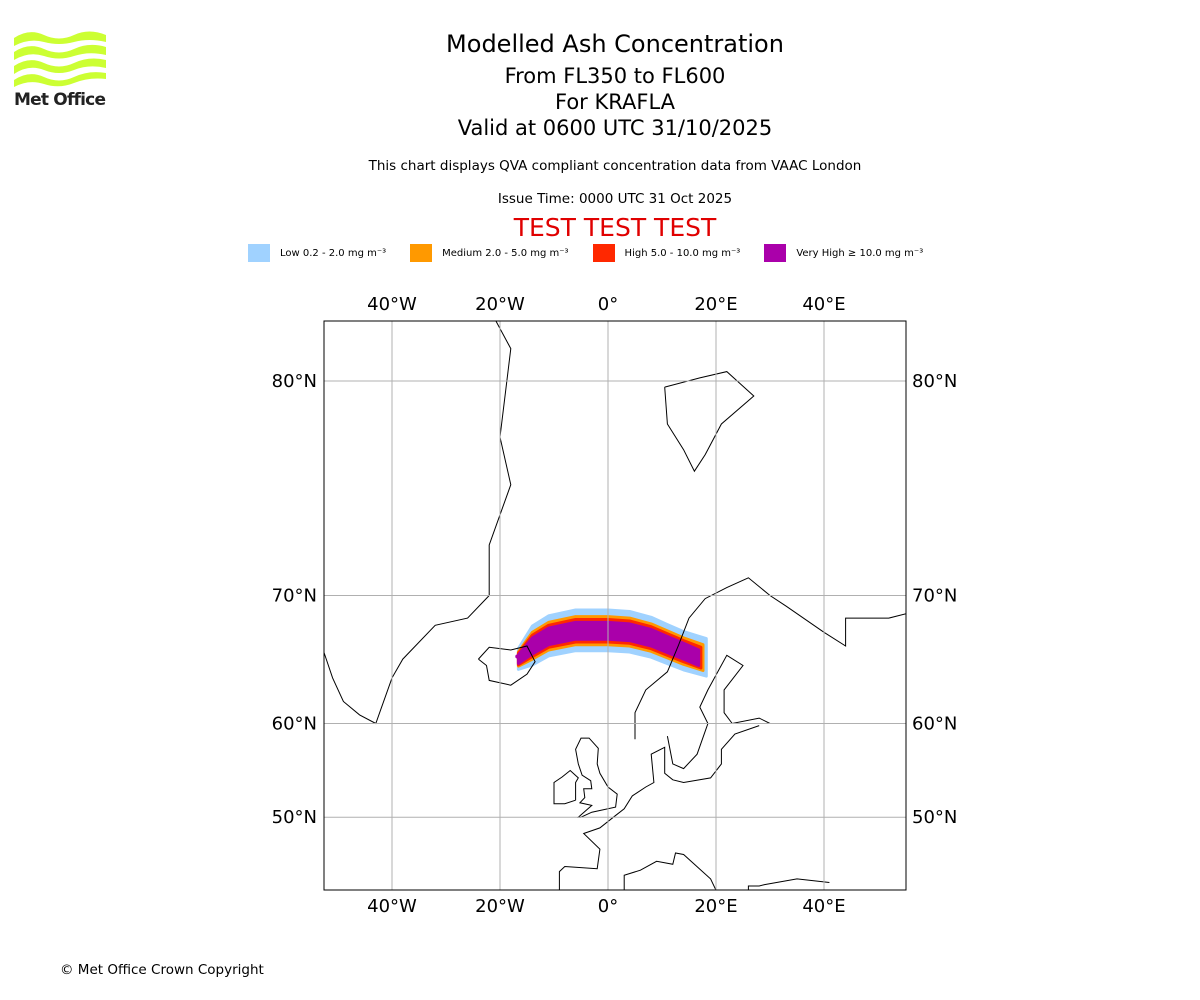  What do you see at coordinates (615, 102) in the screenshot?
I see `volcano-name: For KRAFLA` at bounding box center [615, 102].